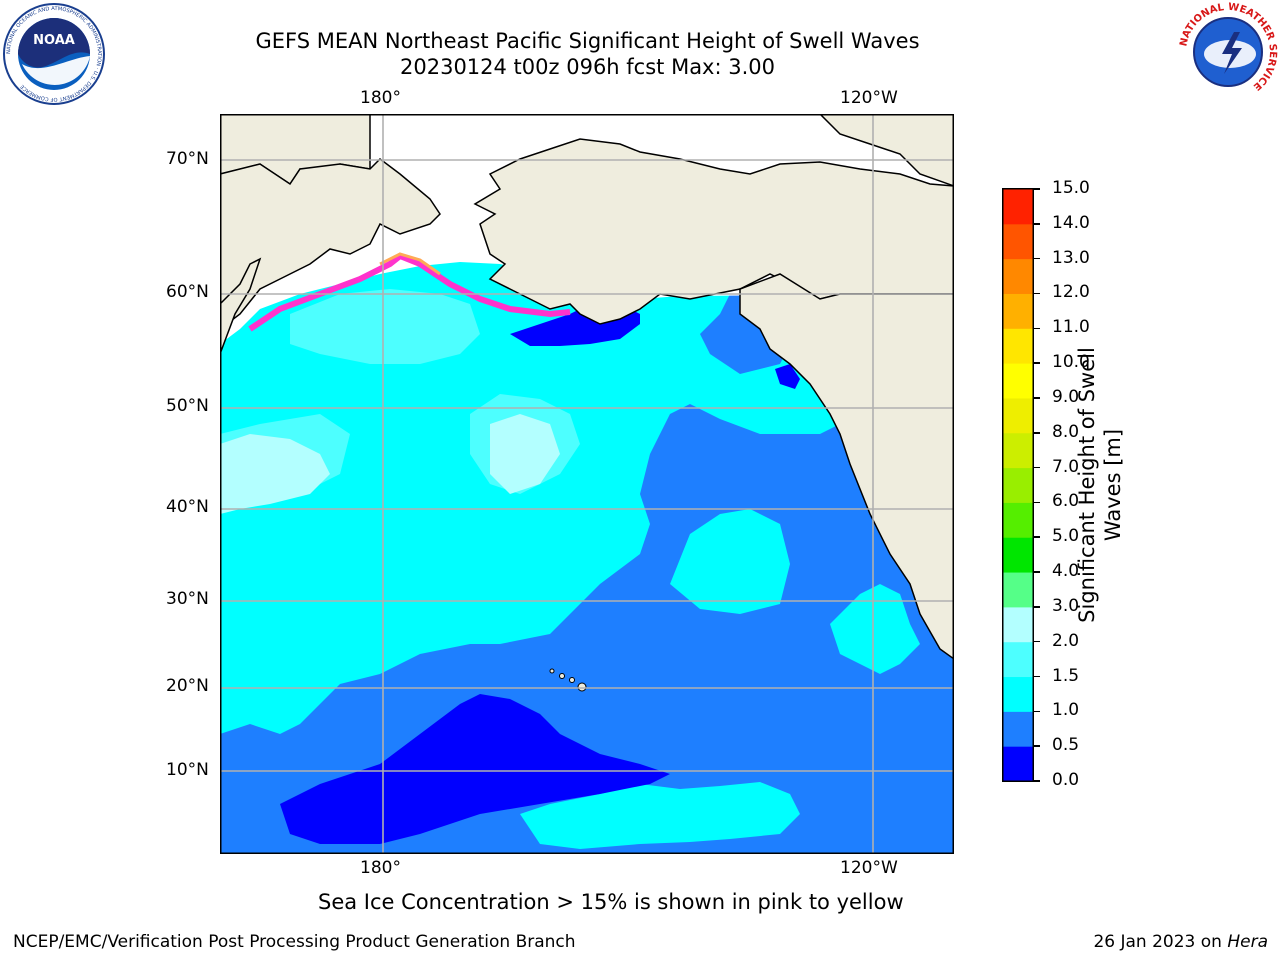  Describe the element at coordinates (1066, 536) in the screenshot. I see `colorbar-tick-label: 5.0` at that location.